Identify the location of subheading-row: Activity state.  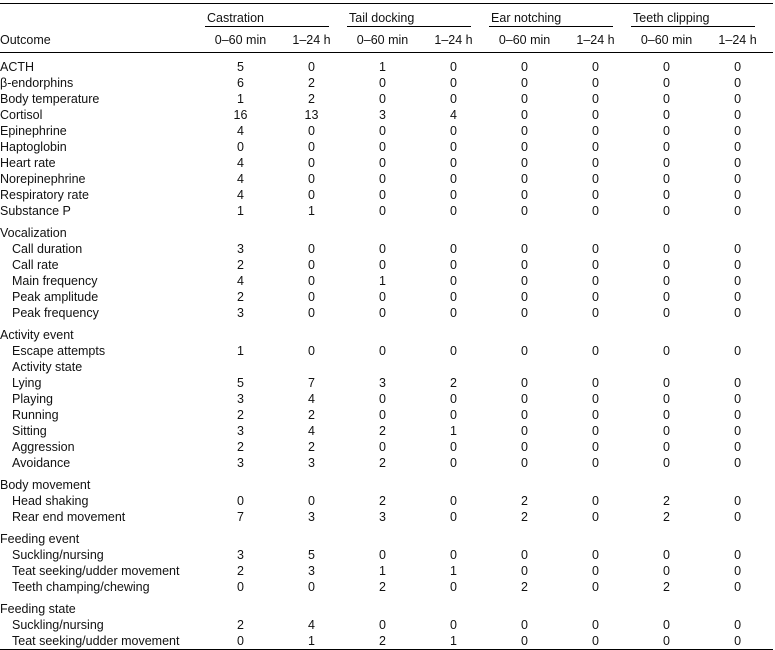
(386, 367).